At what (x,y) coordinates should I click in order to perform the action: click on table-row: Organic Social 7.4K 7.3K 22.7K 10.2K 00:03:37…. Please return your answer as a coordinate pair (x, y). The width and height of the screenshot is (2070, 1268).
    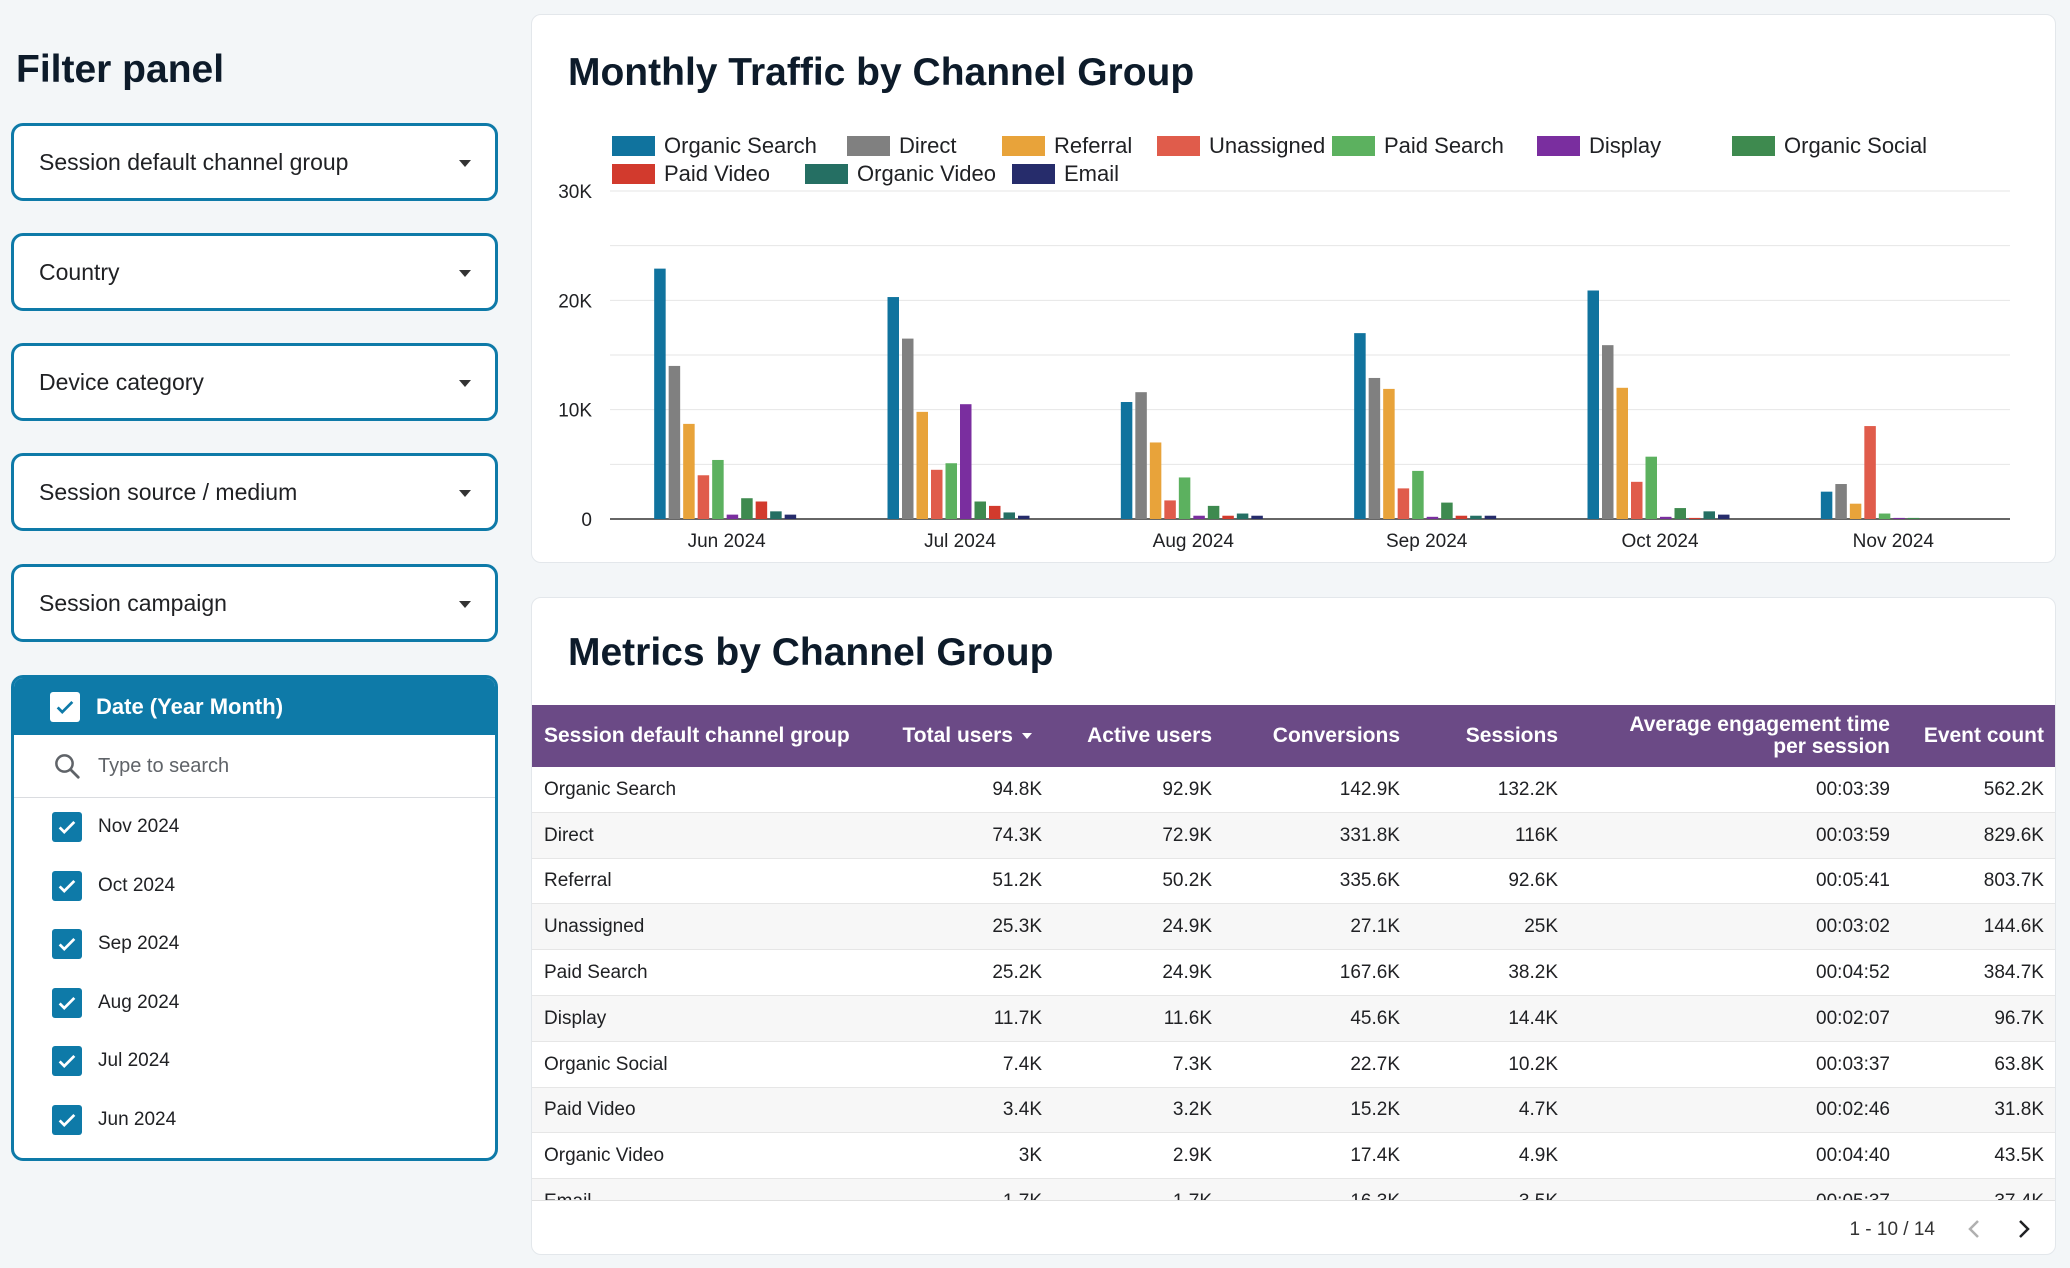
    Looking at the image, I should click on (1293, 1065).